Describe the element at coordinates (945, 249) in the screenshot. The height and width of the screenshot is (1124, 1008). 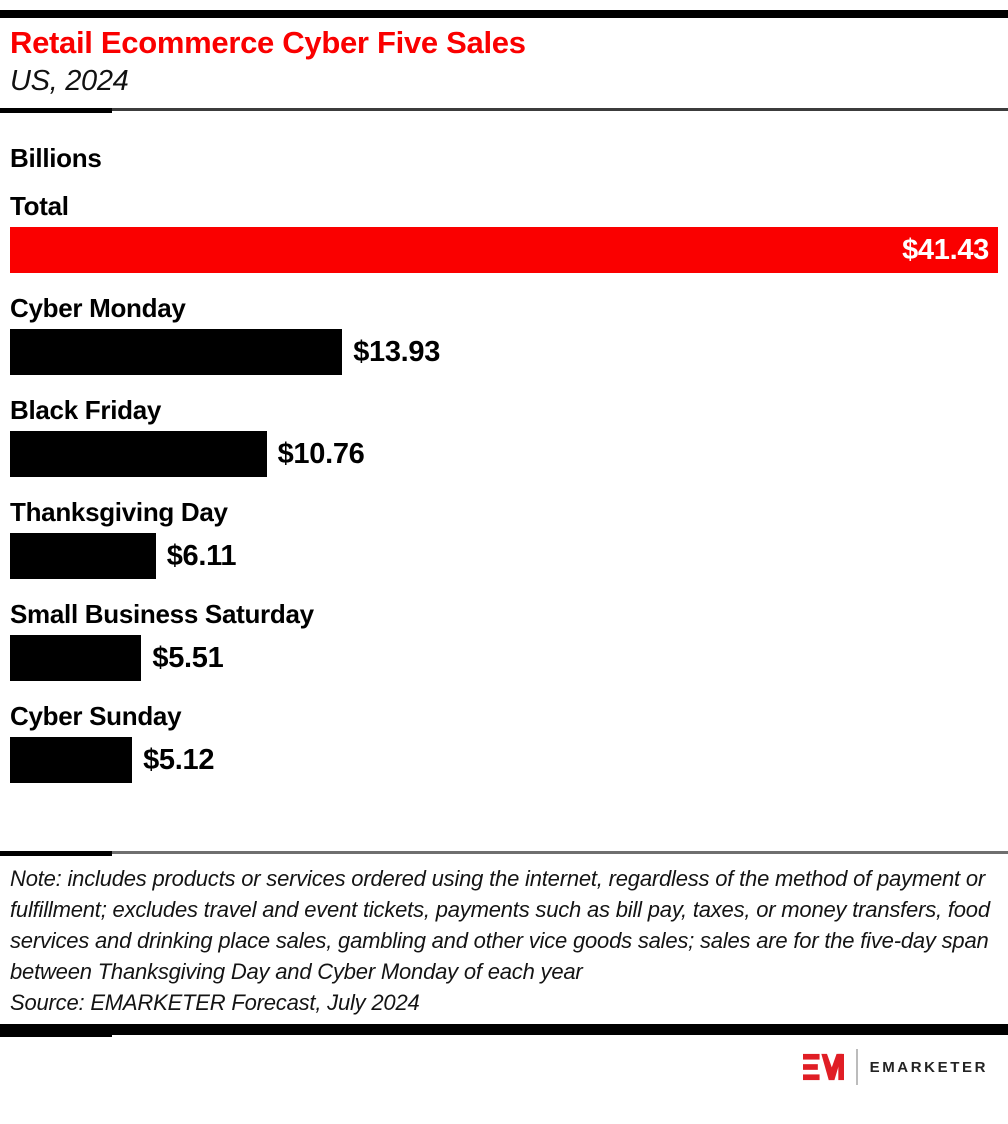
I see `bar-value: $41.43` at that location.